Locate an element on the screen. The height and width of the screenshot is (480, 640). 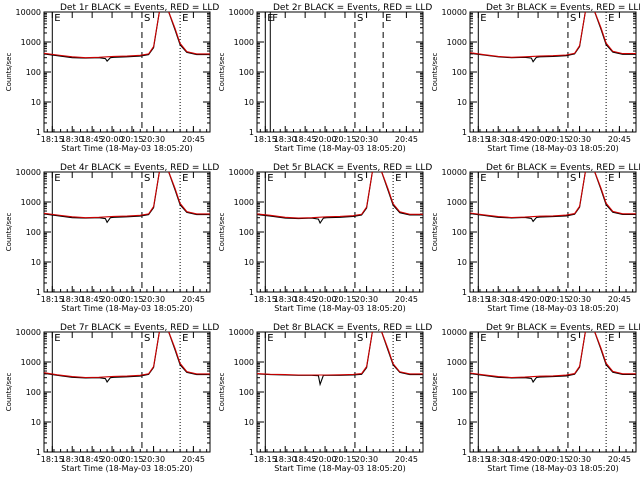
panel-title: Det 4r BLACK = Events, RED = LLD is located at coordinates (139, 168).